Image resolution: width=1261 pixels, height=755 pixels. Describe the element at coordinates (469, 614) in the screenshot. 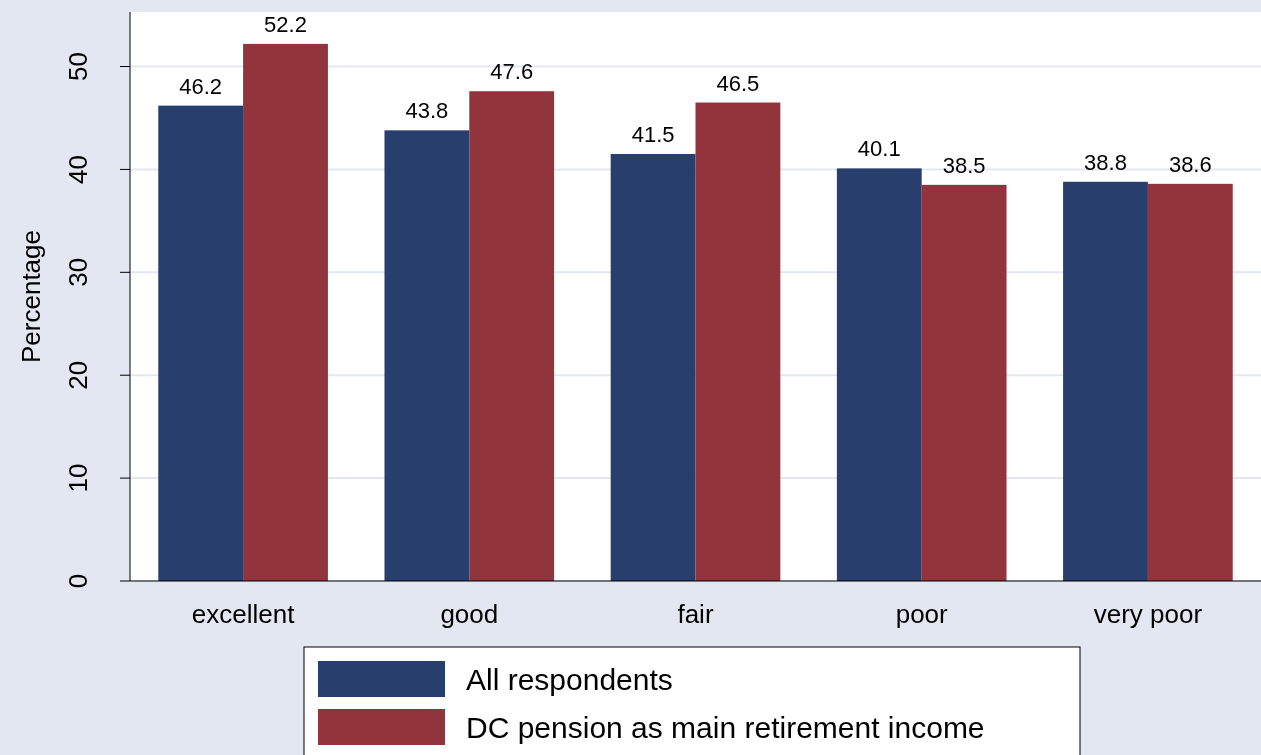

I see `x-tick-label: good` at that location.